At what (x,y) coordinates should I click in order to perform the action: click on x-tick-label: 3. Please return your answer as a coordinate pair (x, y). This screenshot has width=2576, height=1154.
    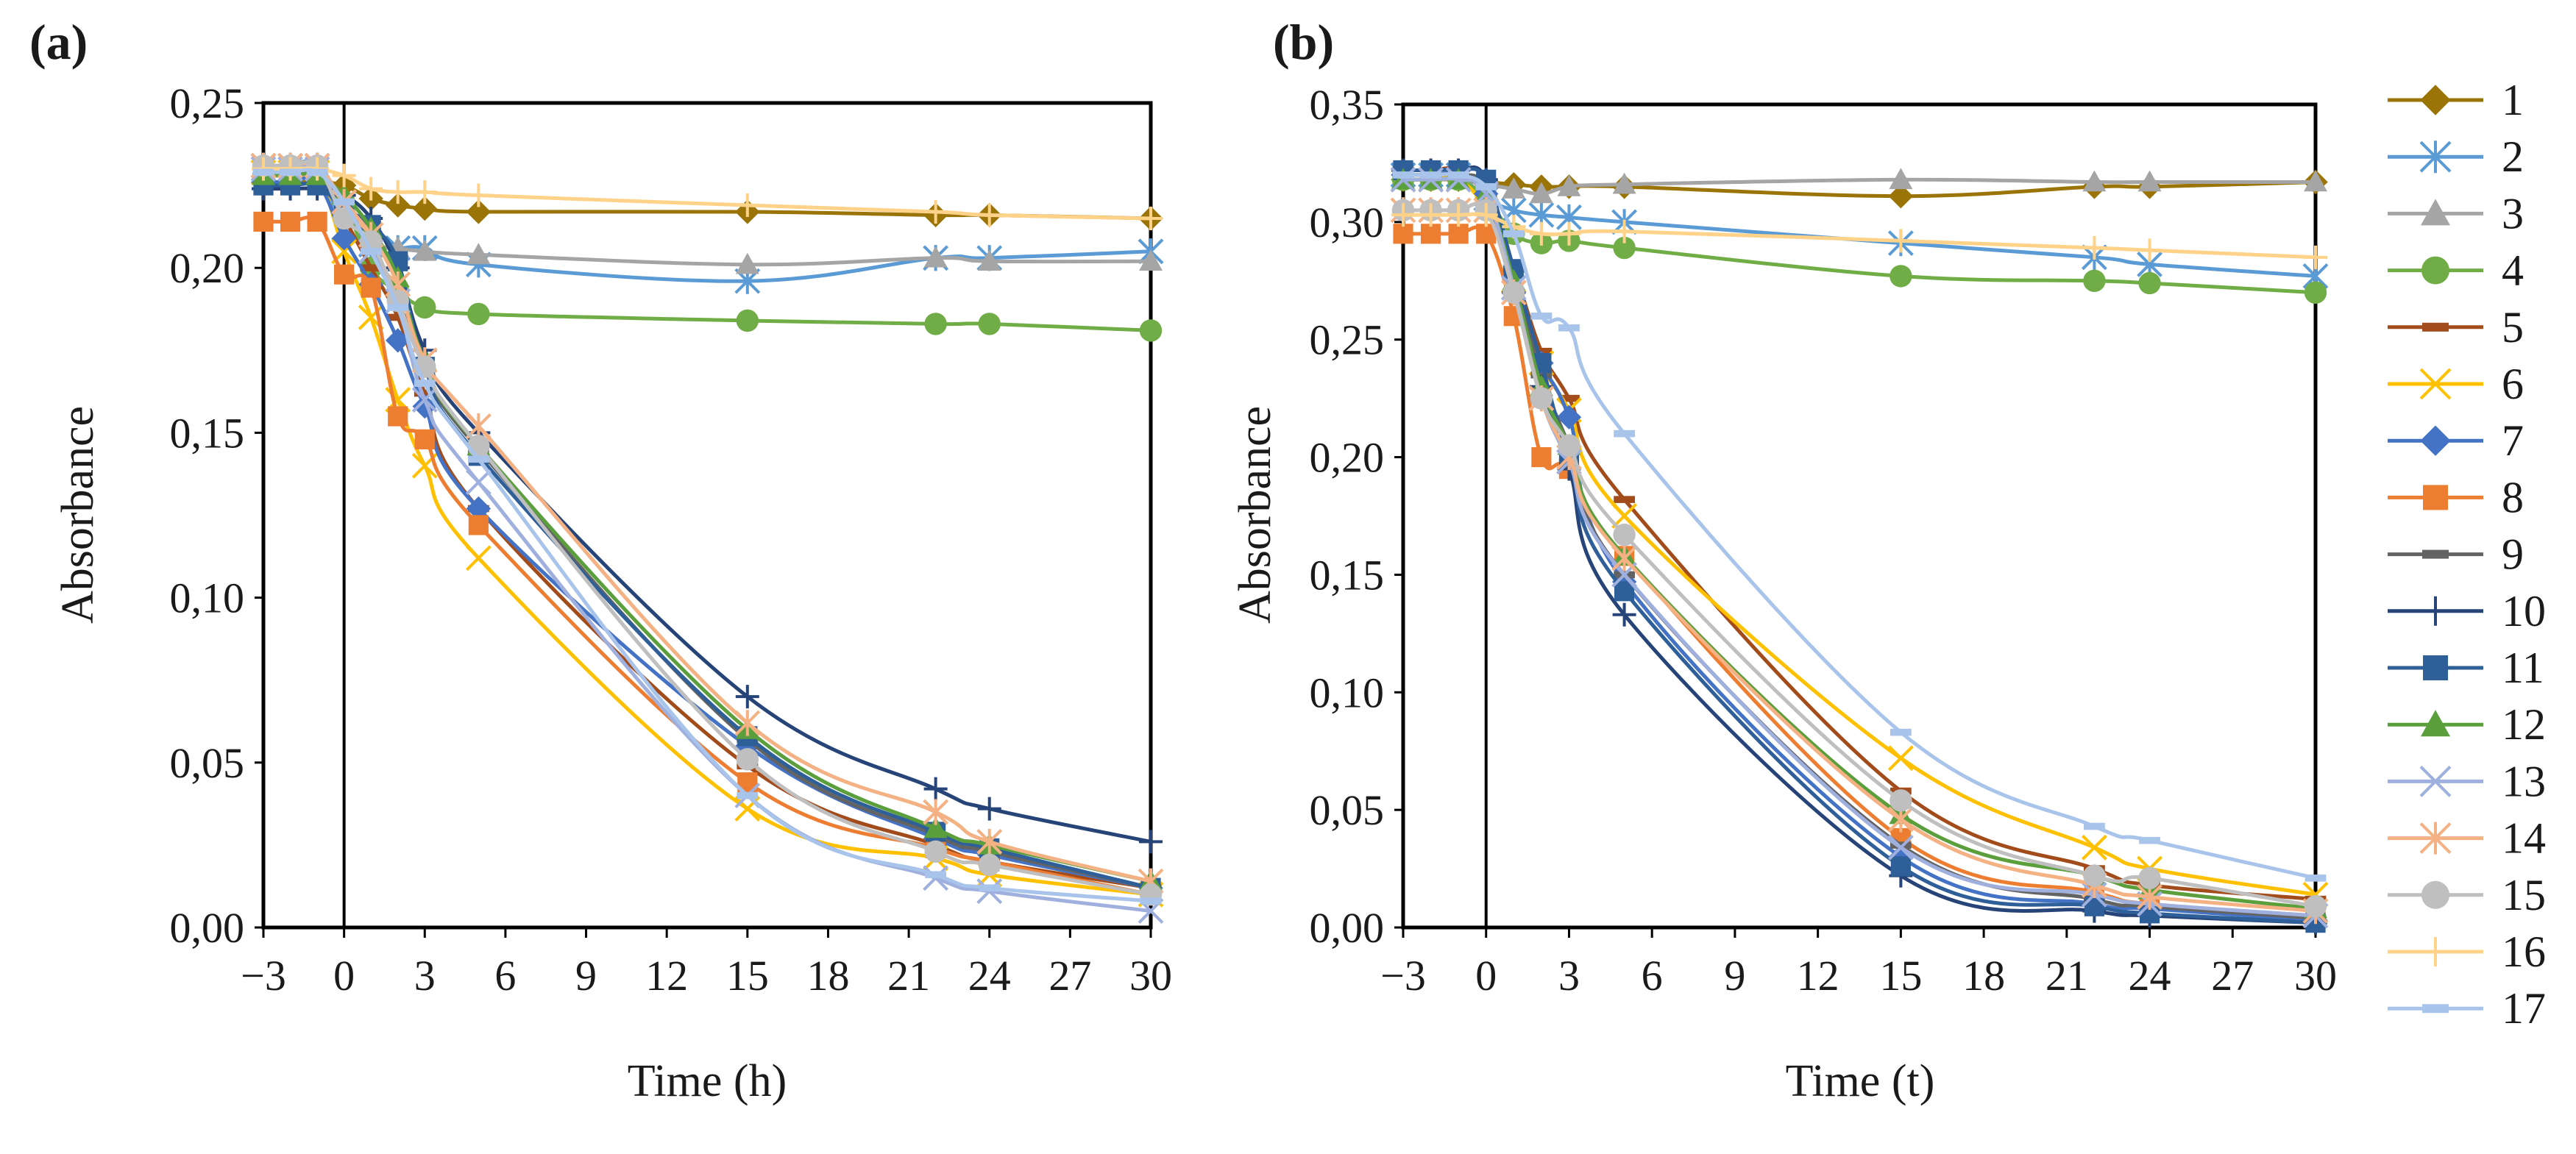
    Looking at the image, I should click on (1569, 976).